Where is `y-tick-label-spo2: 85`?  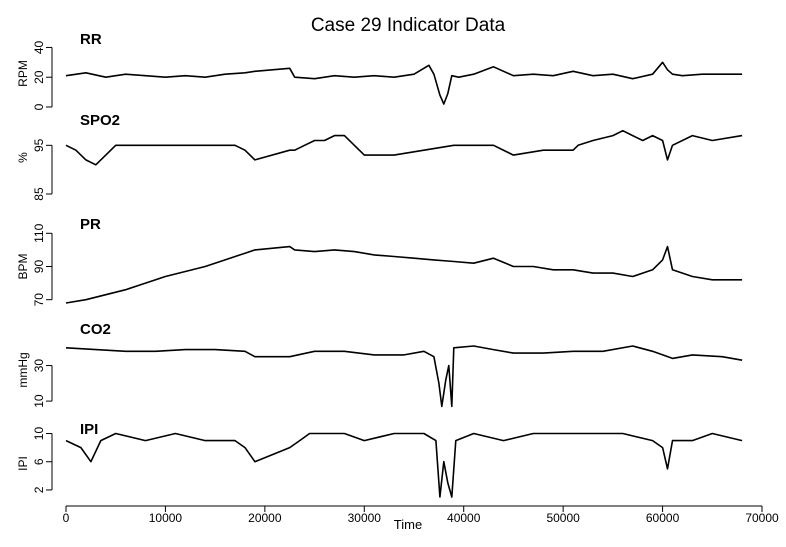 y-tick-label-spo2: 85 is located at coordinates (39, 194).